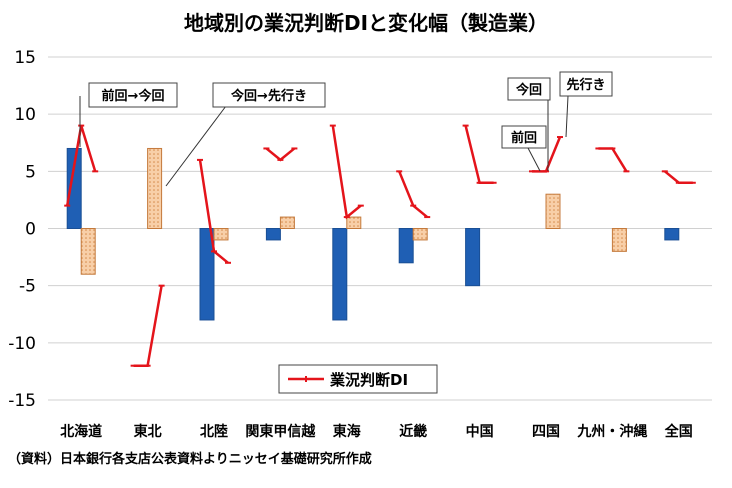 Image resolution: width=732 pixels, height=488 pixels. Describe the element at coordinates (190, 459) in the screenshot. I see `source-note: （資料）日本銀行各支店公表資料よりニッセイ基礎研究所作成` at that location.